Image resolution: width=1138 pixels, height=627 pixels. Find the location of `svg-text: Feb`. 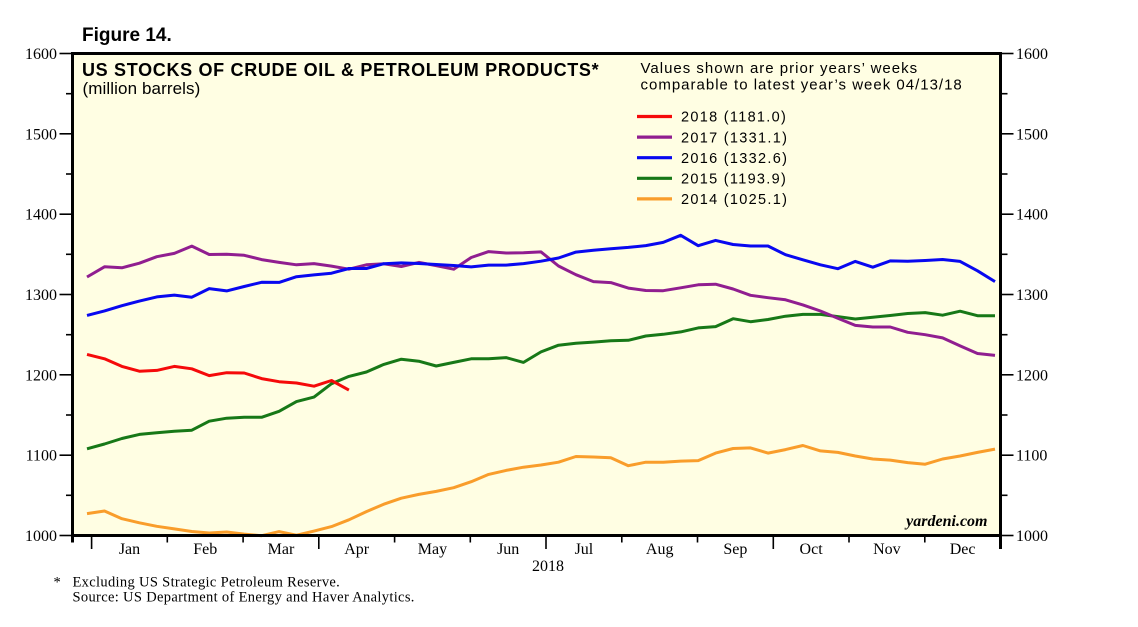

svg-text: Feb is located at coordinates (205, 549).